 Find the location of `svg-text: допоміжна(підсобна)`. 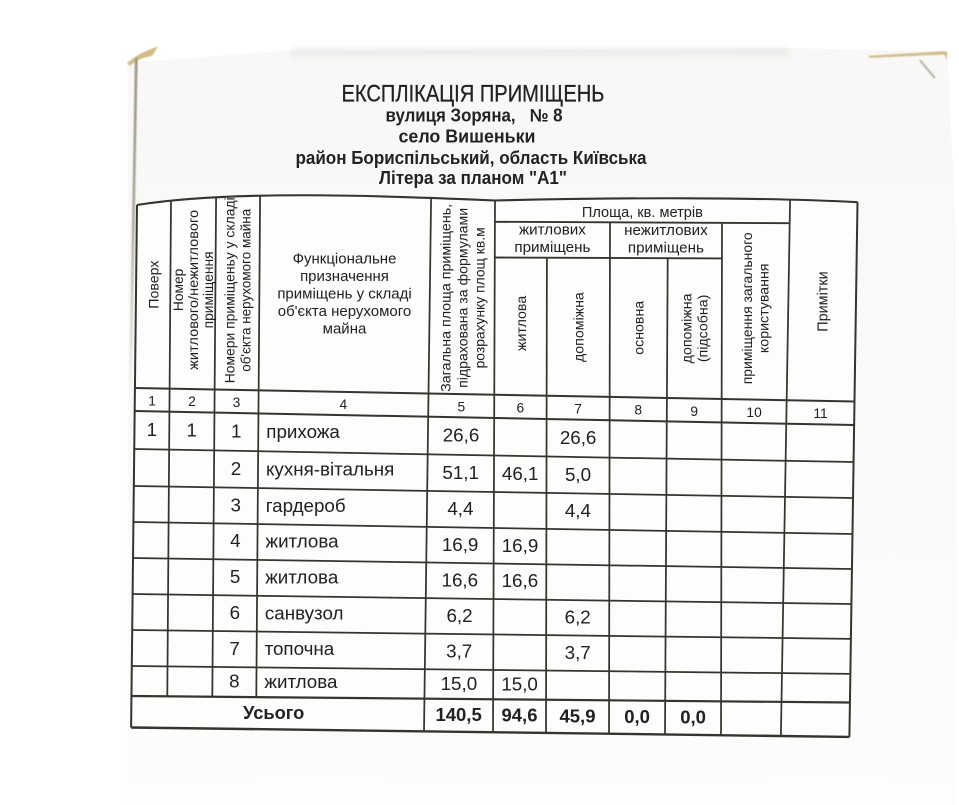

svg-text: допоміжна(підсобна) is located at coordinates (696, 328).